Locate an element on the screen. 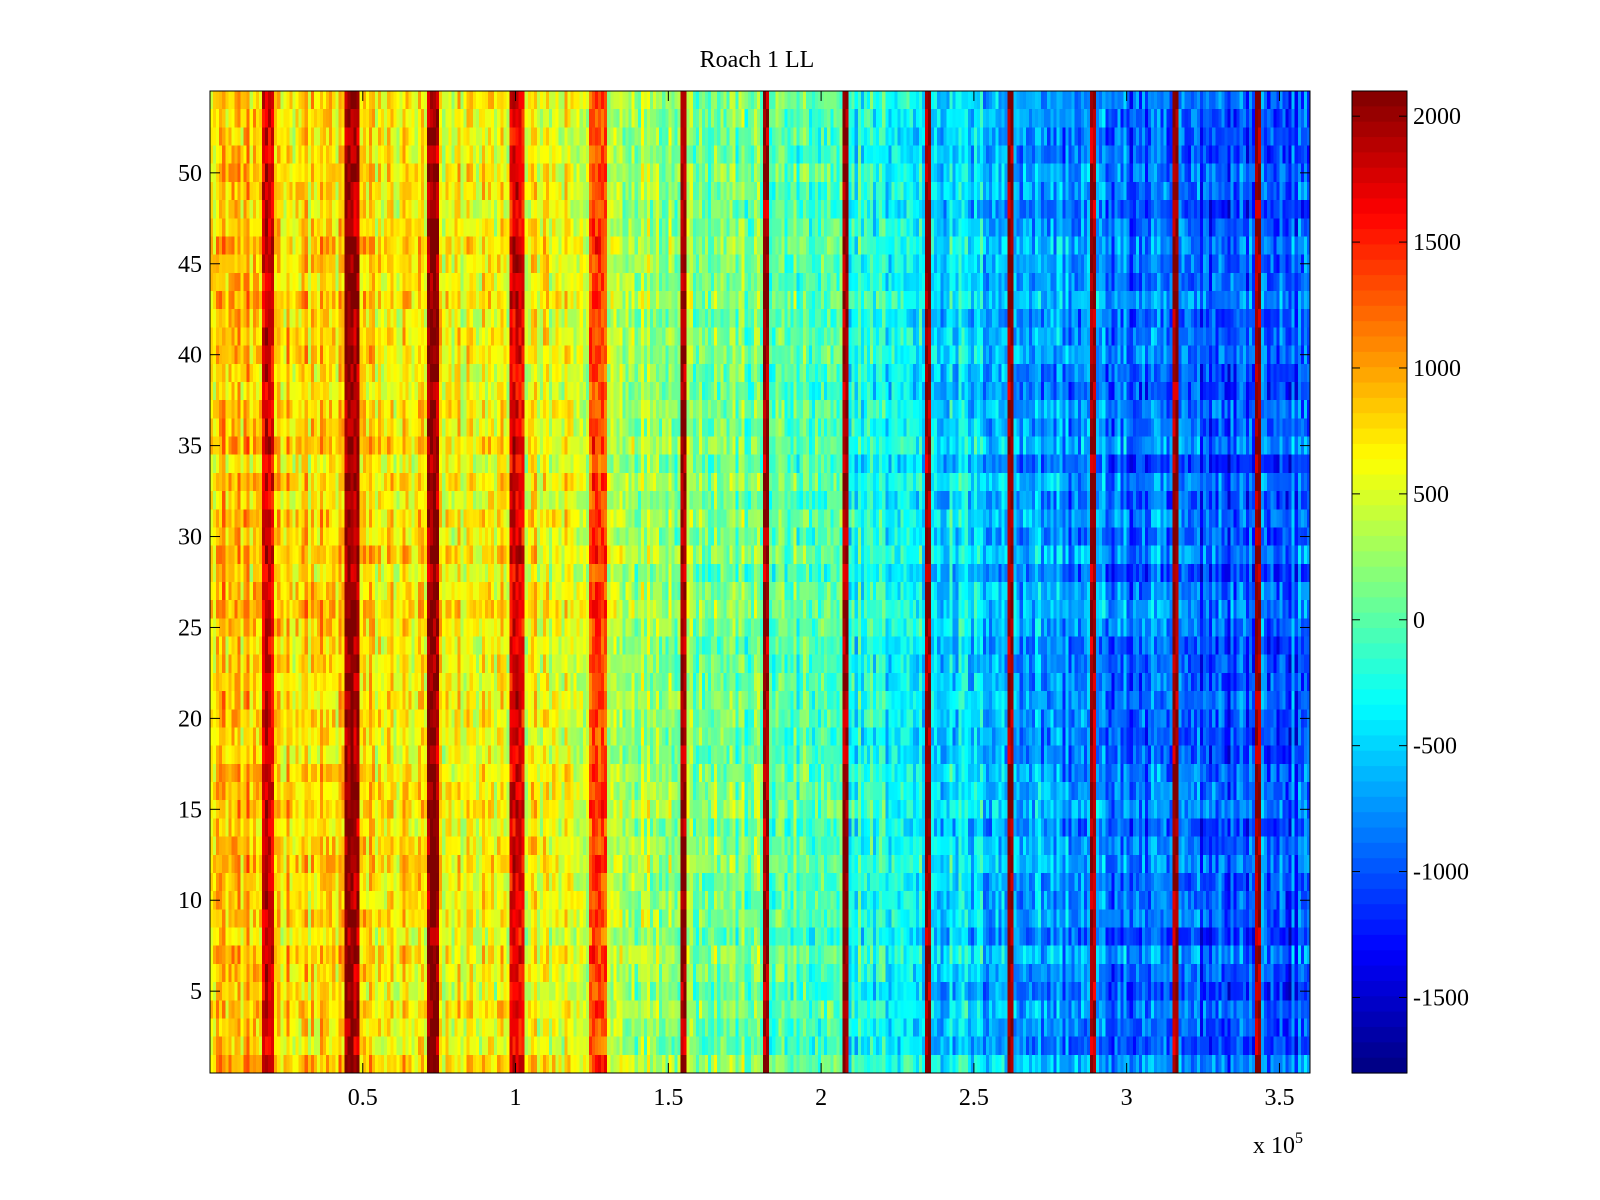 This screenshot has width=1600, height=1200. colorbar-tick-label: 1500 is located at coordinates (1437, 243).